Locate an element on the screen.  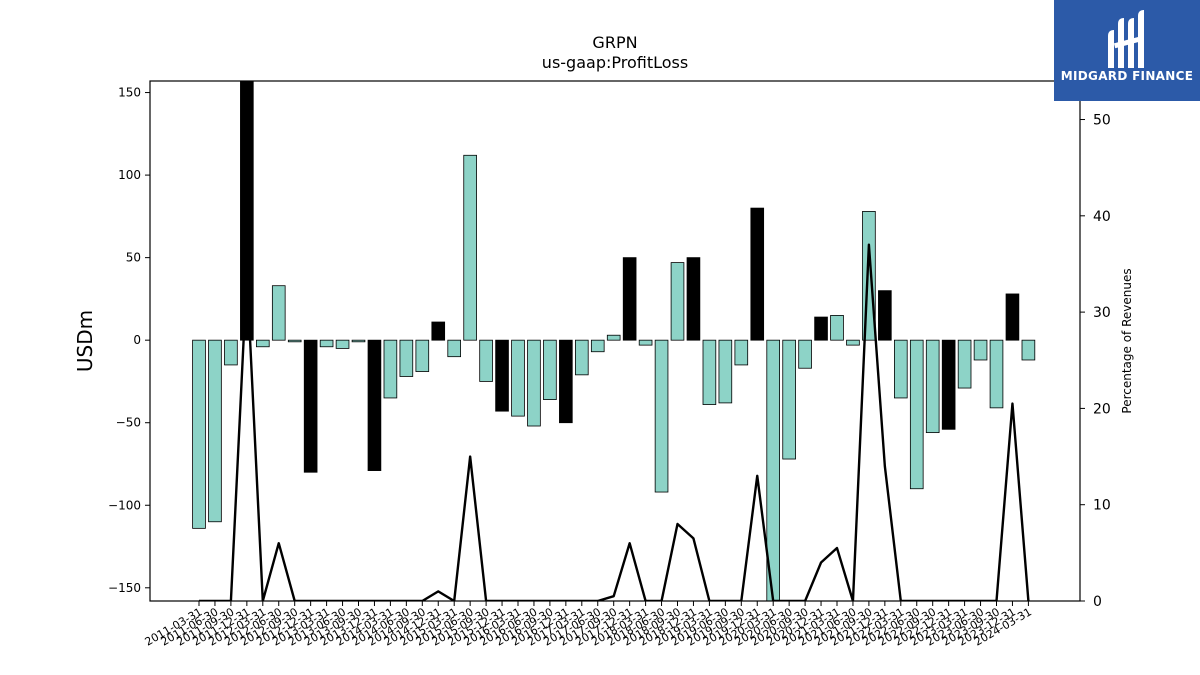
brand-logo-mark is located at coordinates (1126, 39).